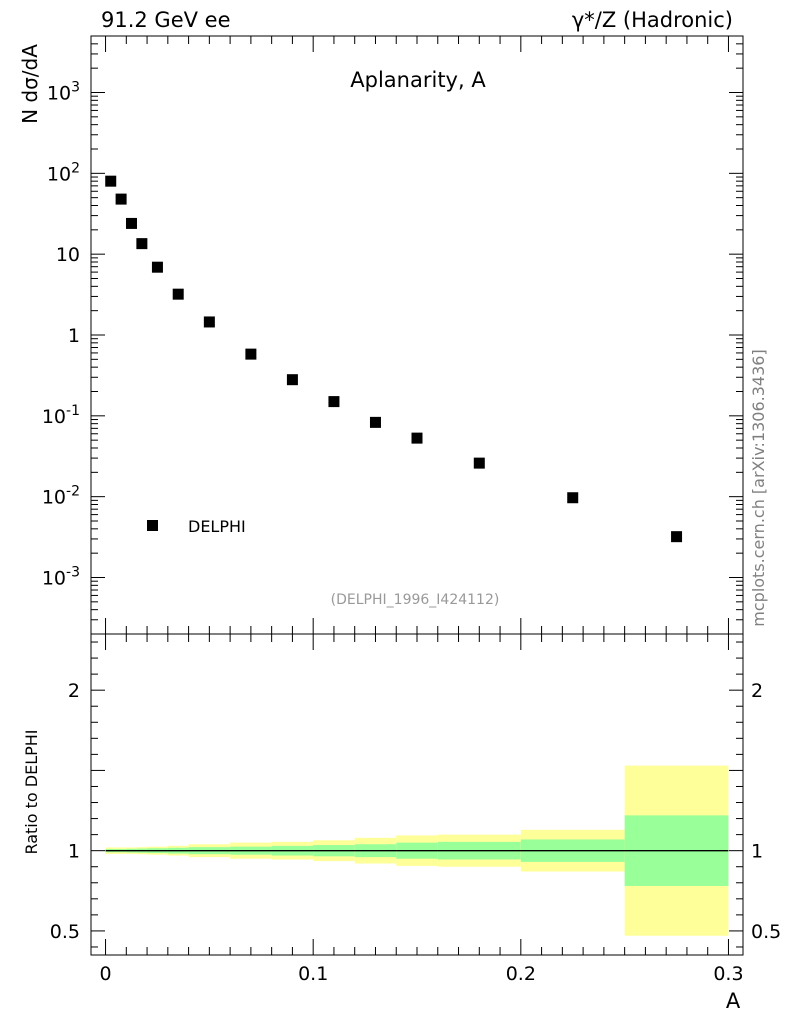  What do you see at coordinates (74, 691) in the screenshot?
I see `ratio-y-tick-label-left: 2` at bounding box center [74, 691].